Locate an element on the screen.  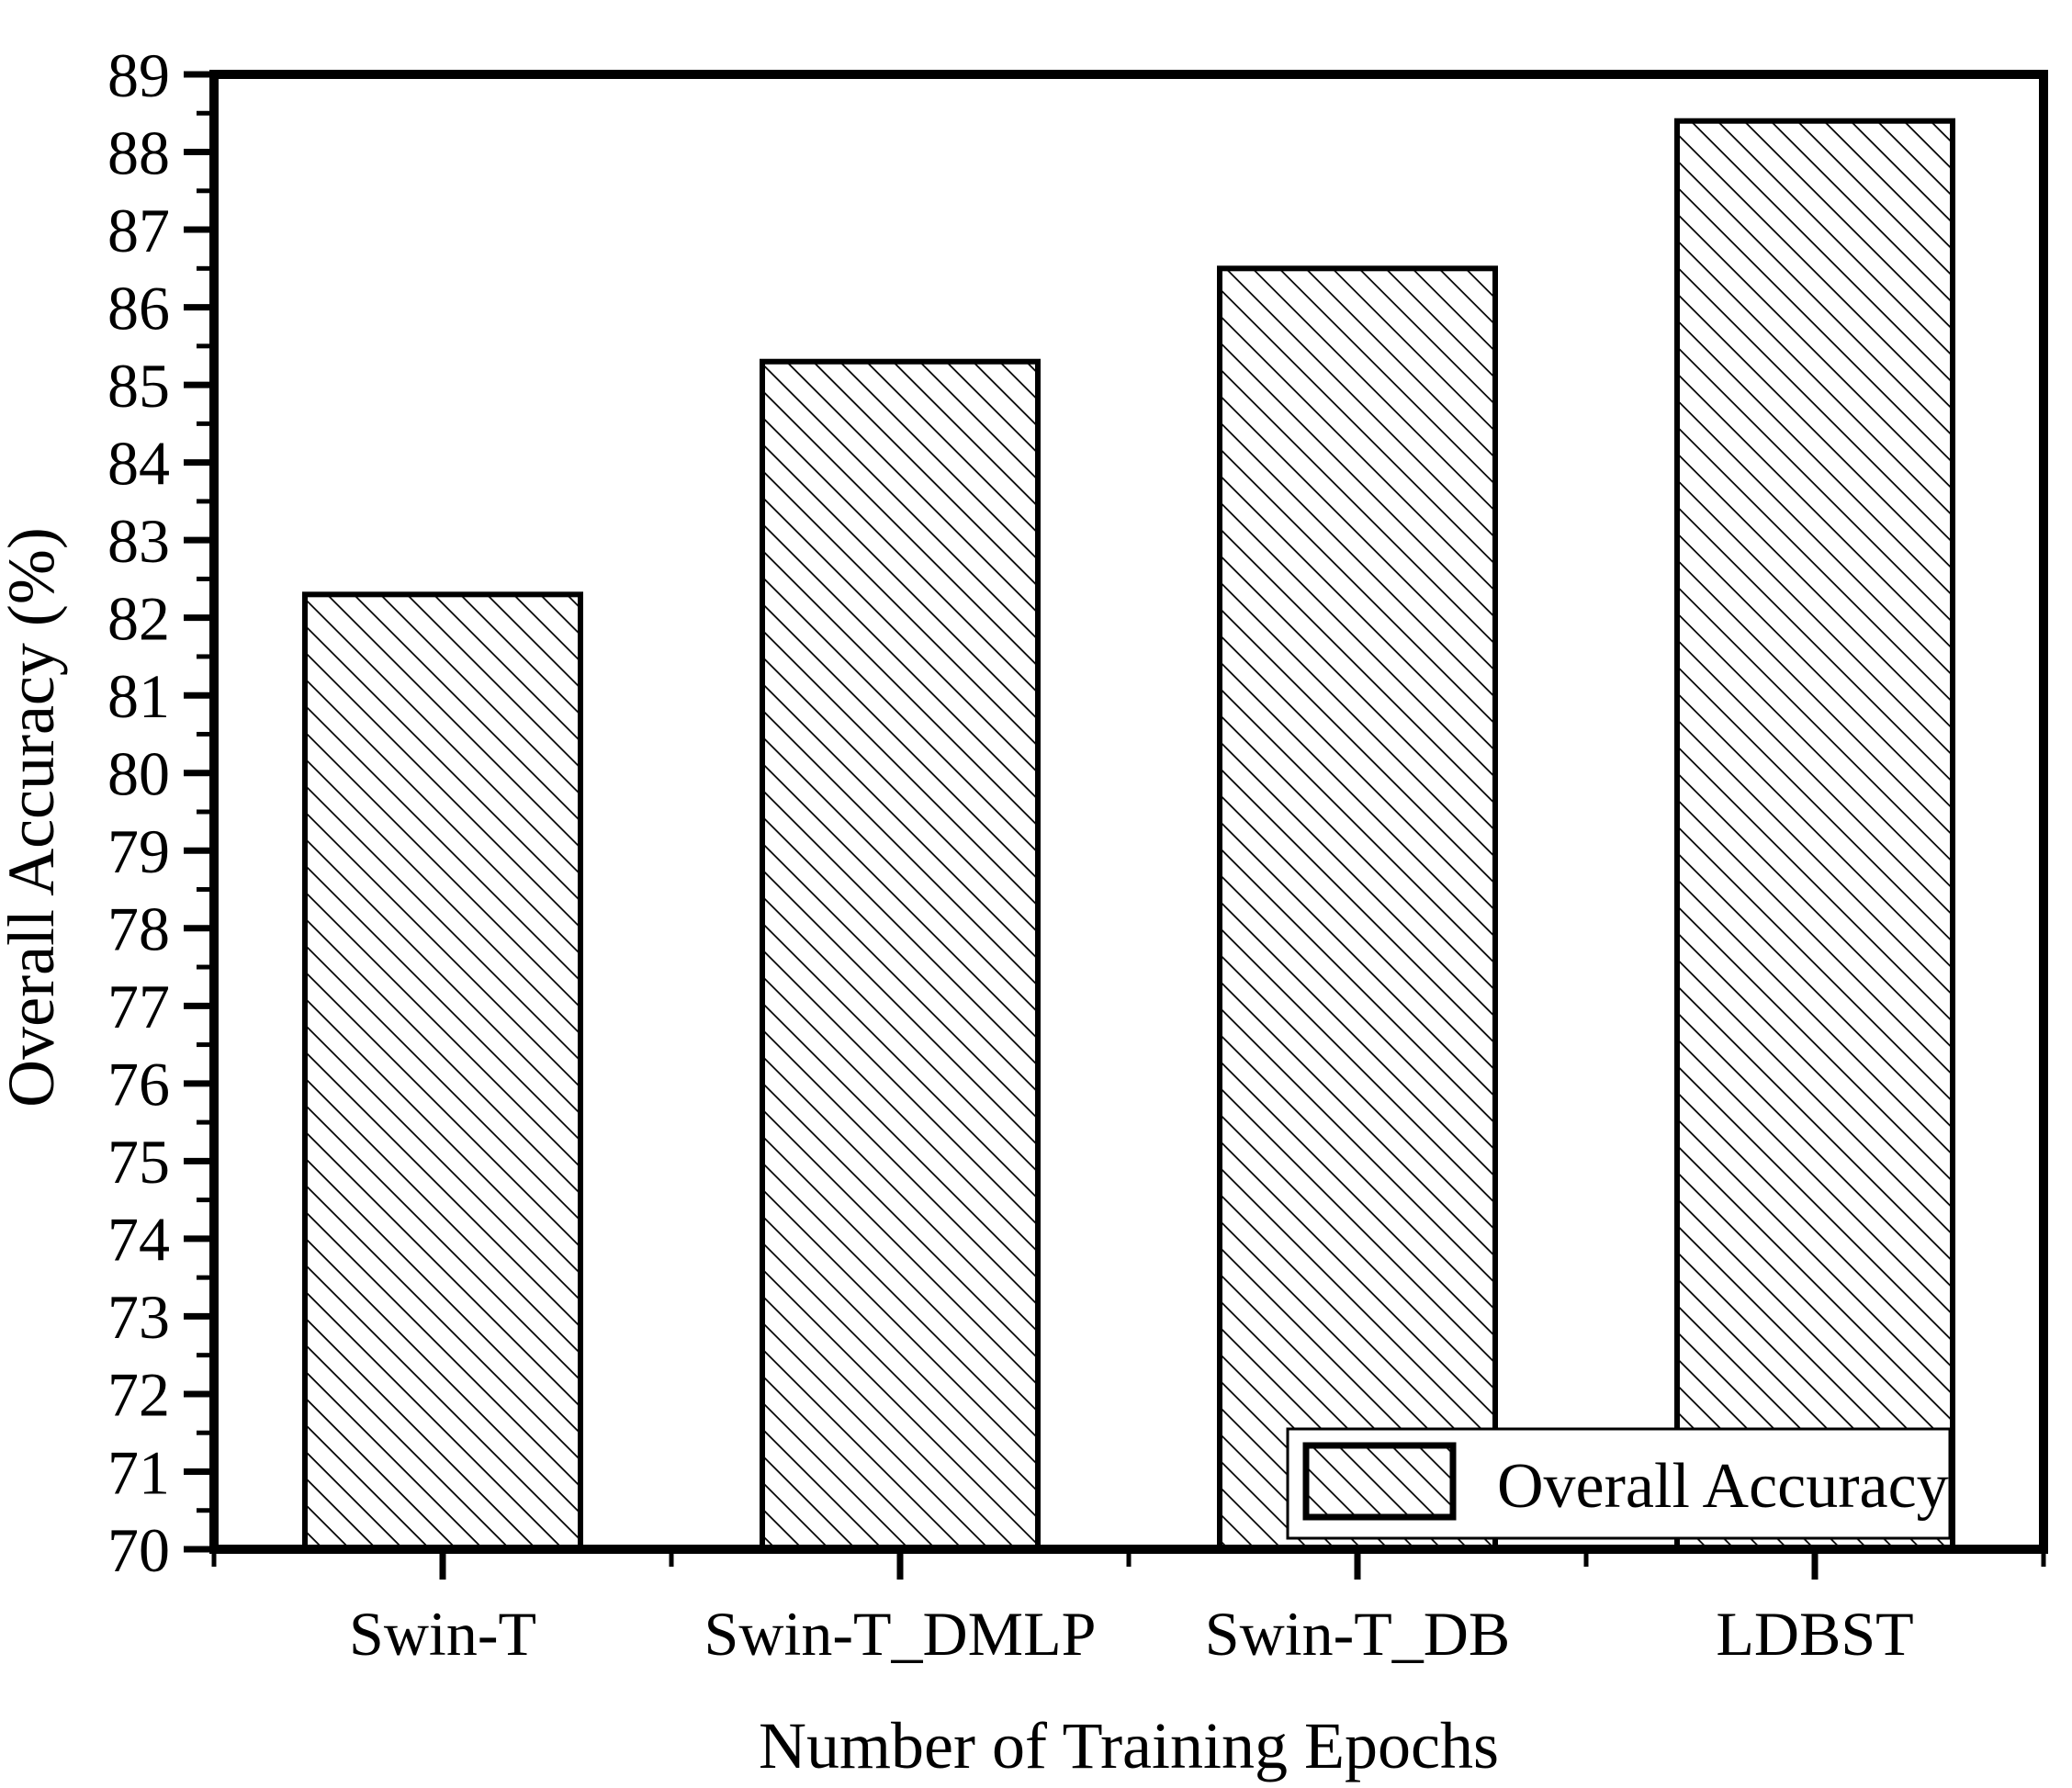
y-tick-label-76: 76 is located at coordinates (138, 1084).